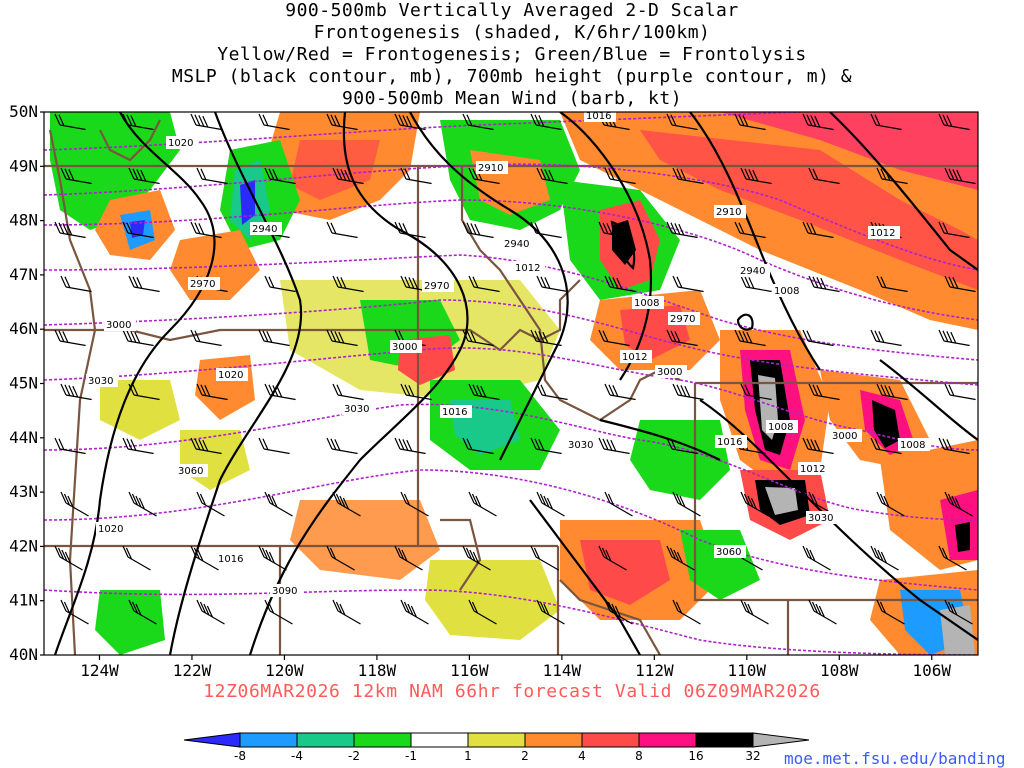 This screenshot has height=768, width=1024. What do you see at coordinates (23, 600) in the screenshot?
I see `lat-tick-label: 41N` at bounding box center [23, 600].